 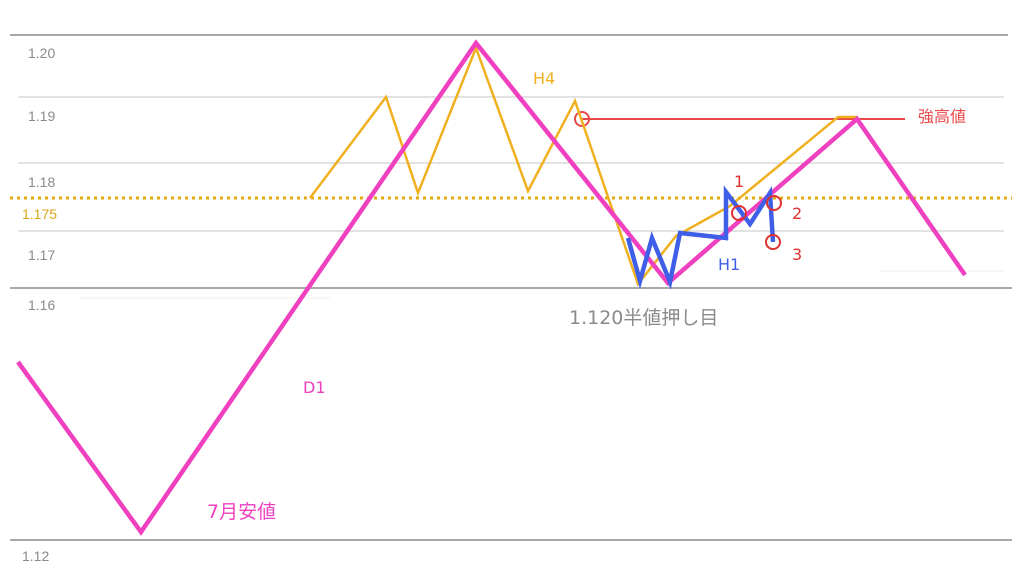 I want to click on july-low-label: 7月安値, so click(x=241, y=512).